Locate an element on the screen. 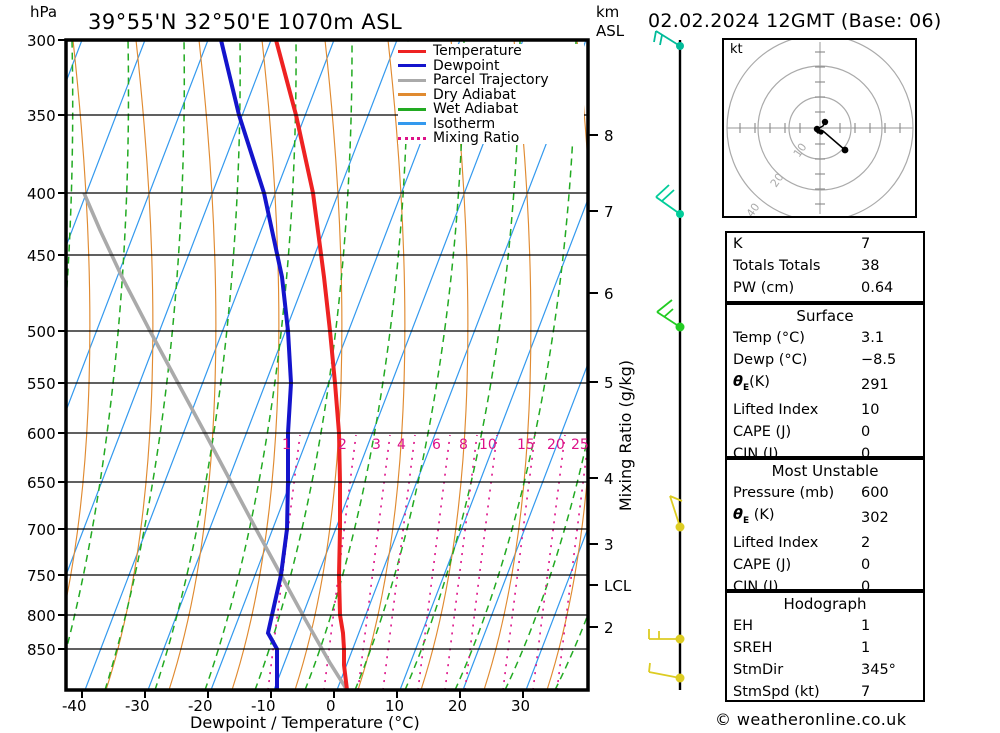 The image size is (1000, 733). row-label: Dewp (°C) is located at coordinates (770, 360).